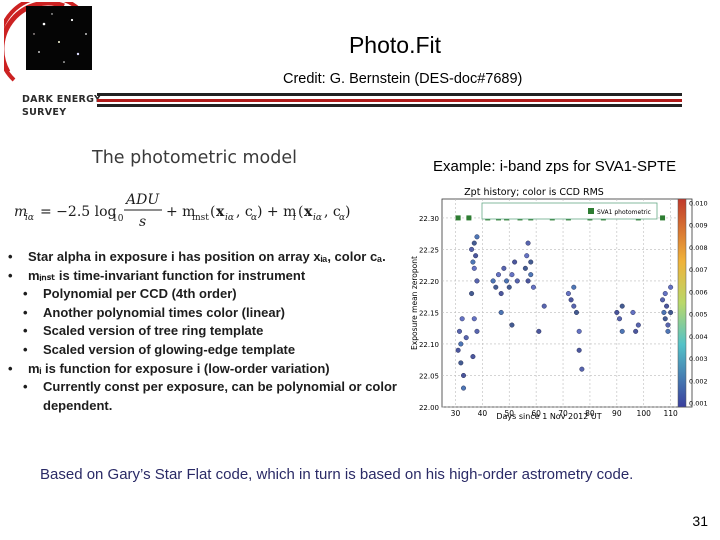  Describe the element at coordinates (536, 413) in the screenshot. I see `x-tick-label: 60` at that location.